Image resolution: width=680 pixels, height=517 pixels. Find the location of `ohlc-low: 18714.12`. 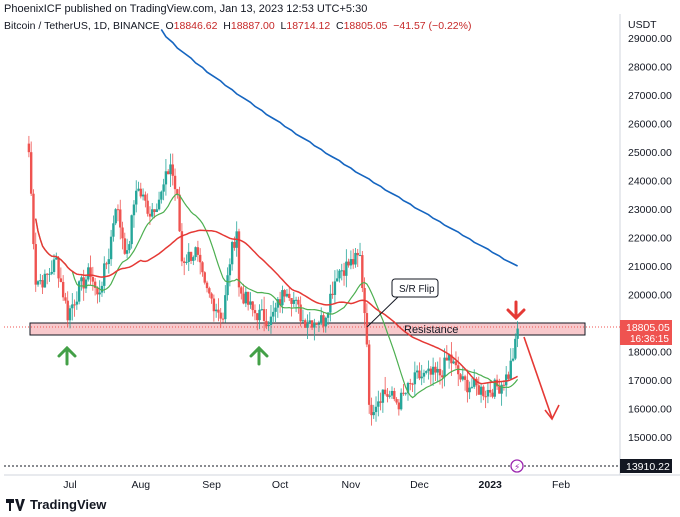

ohlc-low: 18714.12 is located at coordinates (308, 26).